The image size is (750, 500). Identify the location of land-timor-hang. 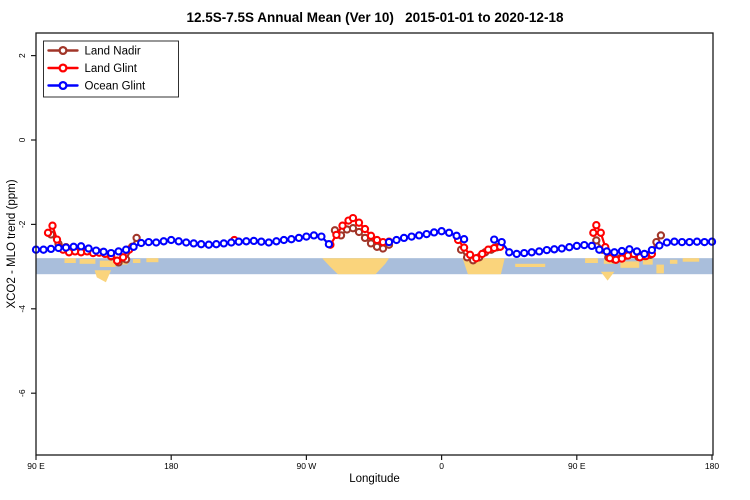
(103, 276).